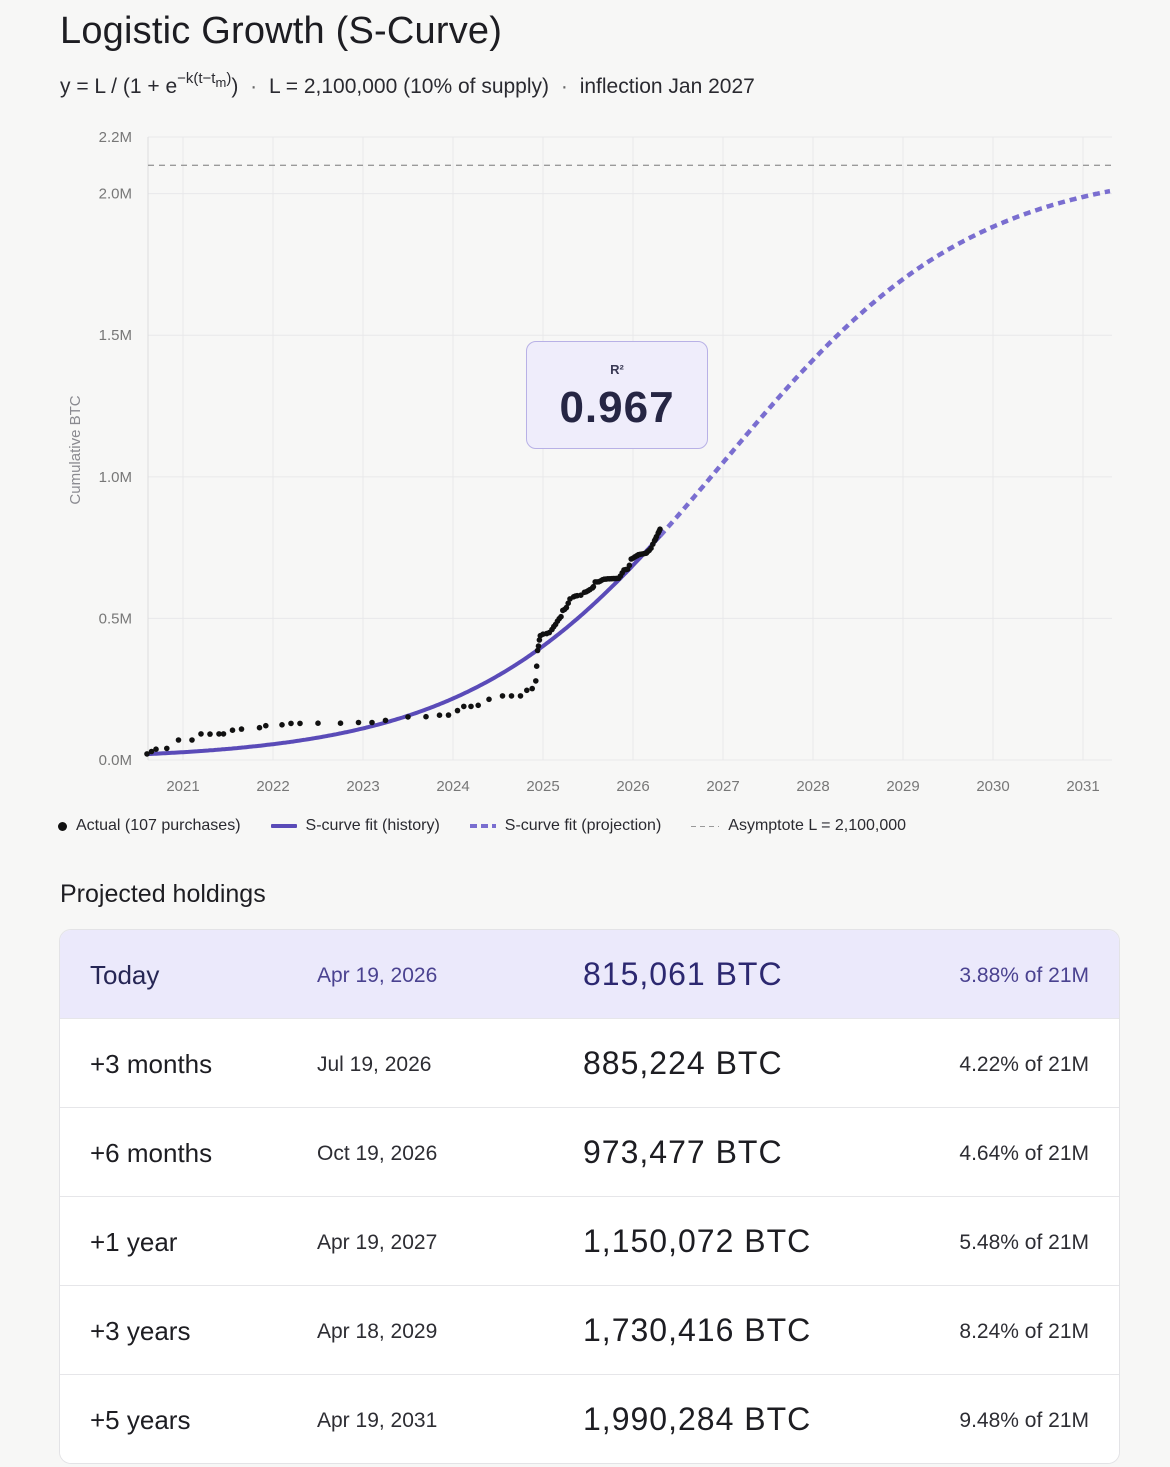  I want to click on row-label: +1 year, so click(134, 1242).